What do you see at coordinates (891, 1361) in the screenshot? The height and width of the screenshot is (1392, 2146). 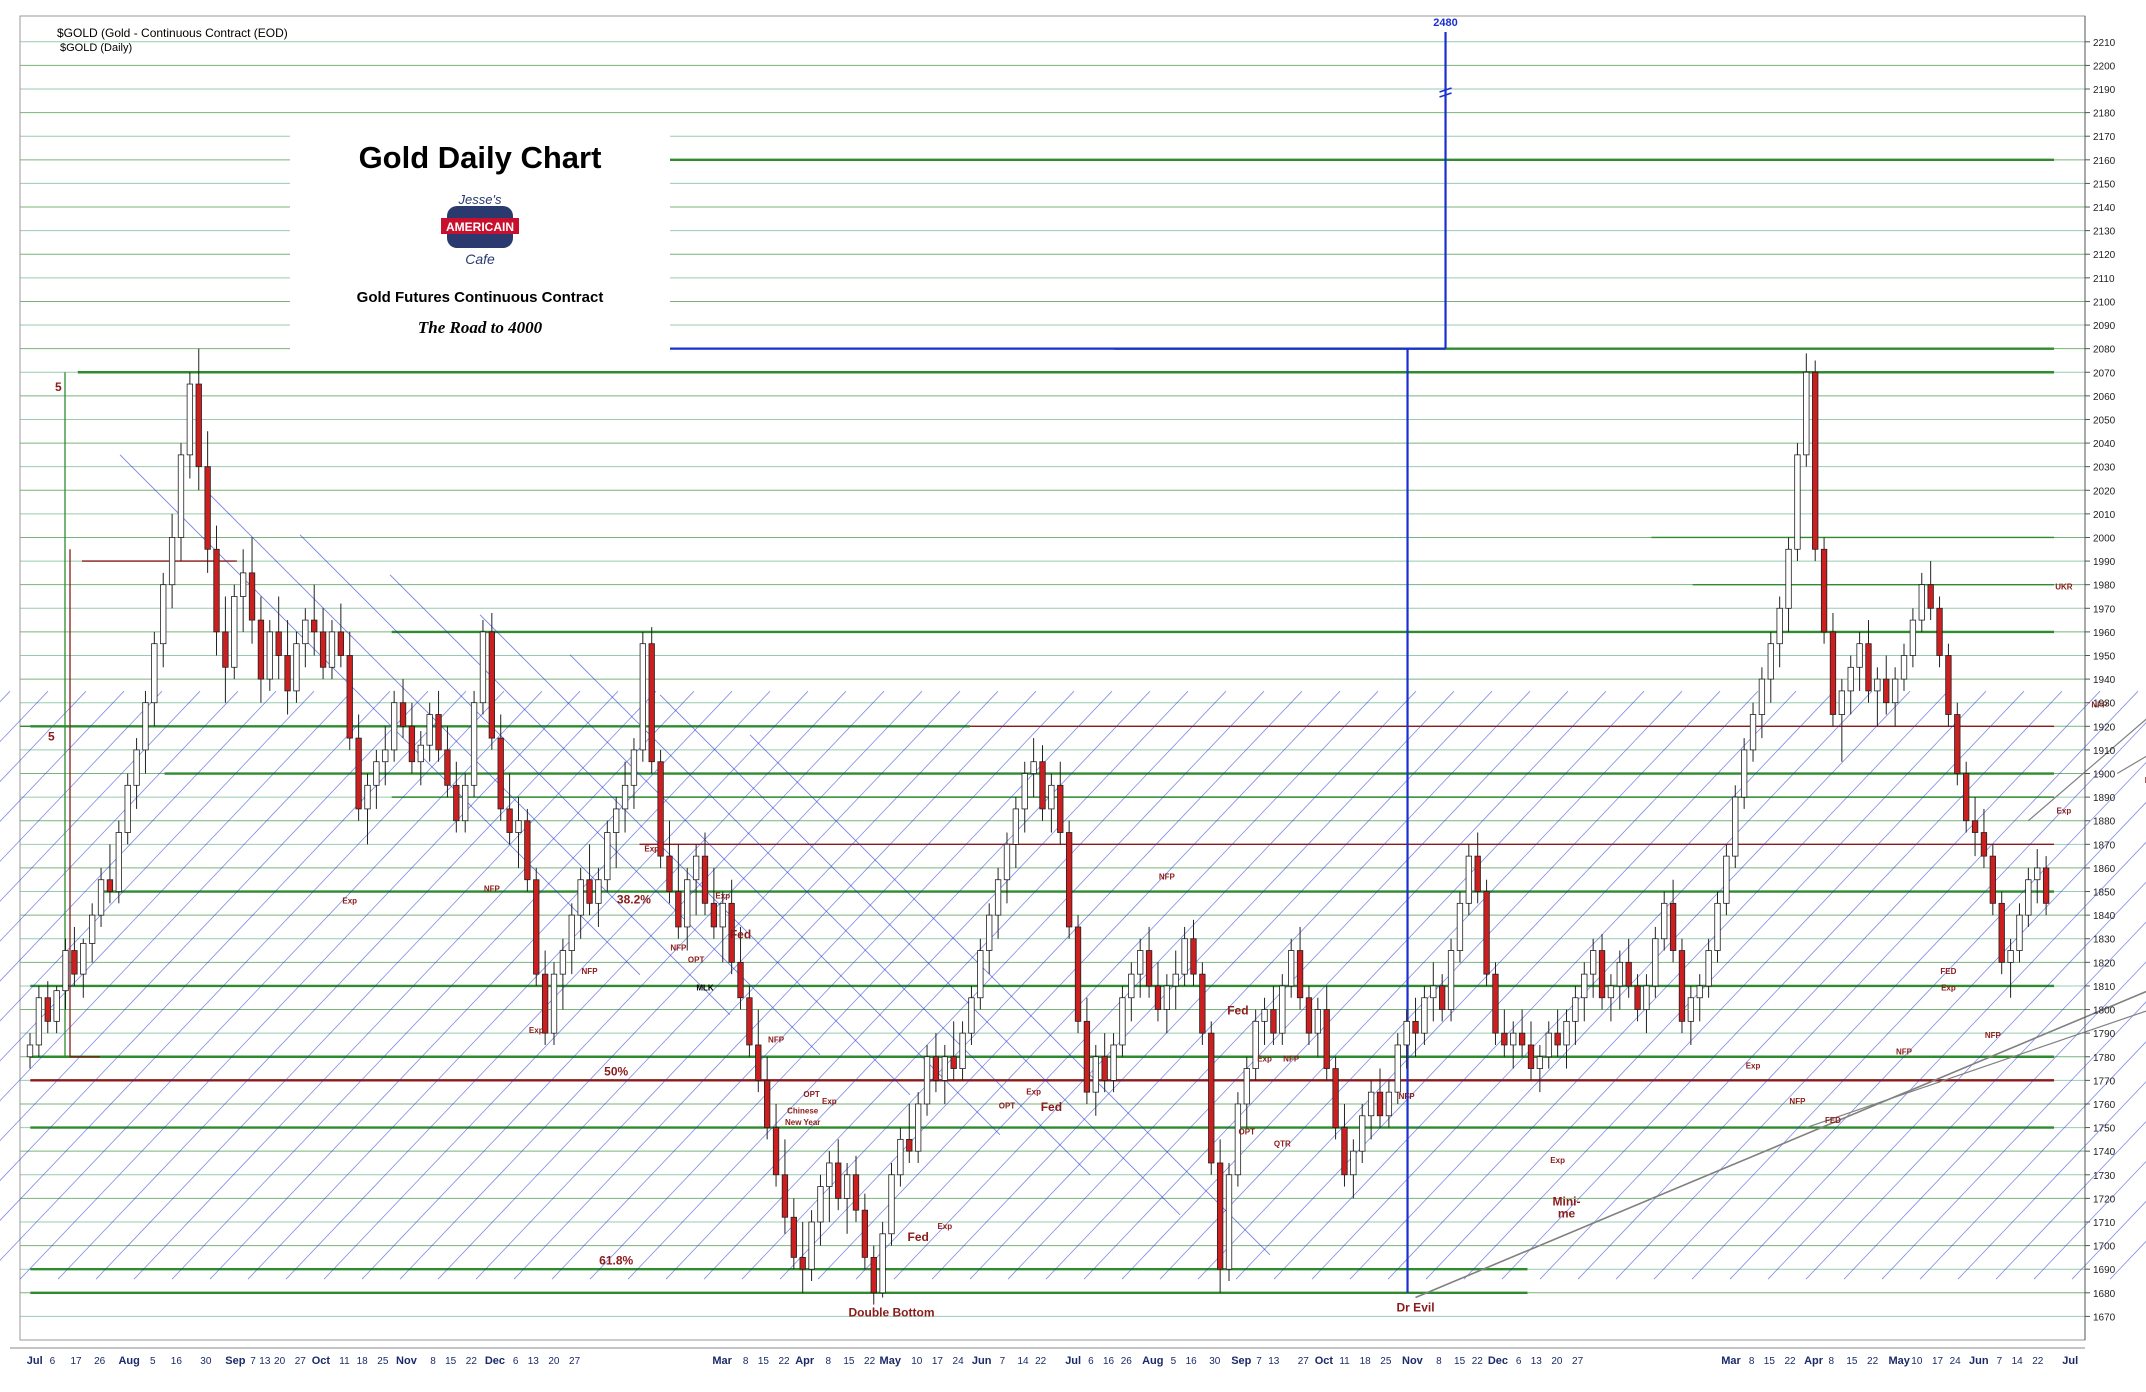 I see `x-tick-label: May` at bounding box center [891, 1361].